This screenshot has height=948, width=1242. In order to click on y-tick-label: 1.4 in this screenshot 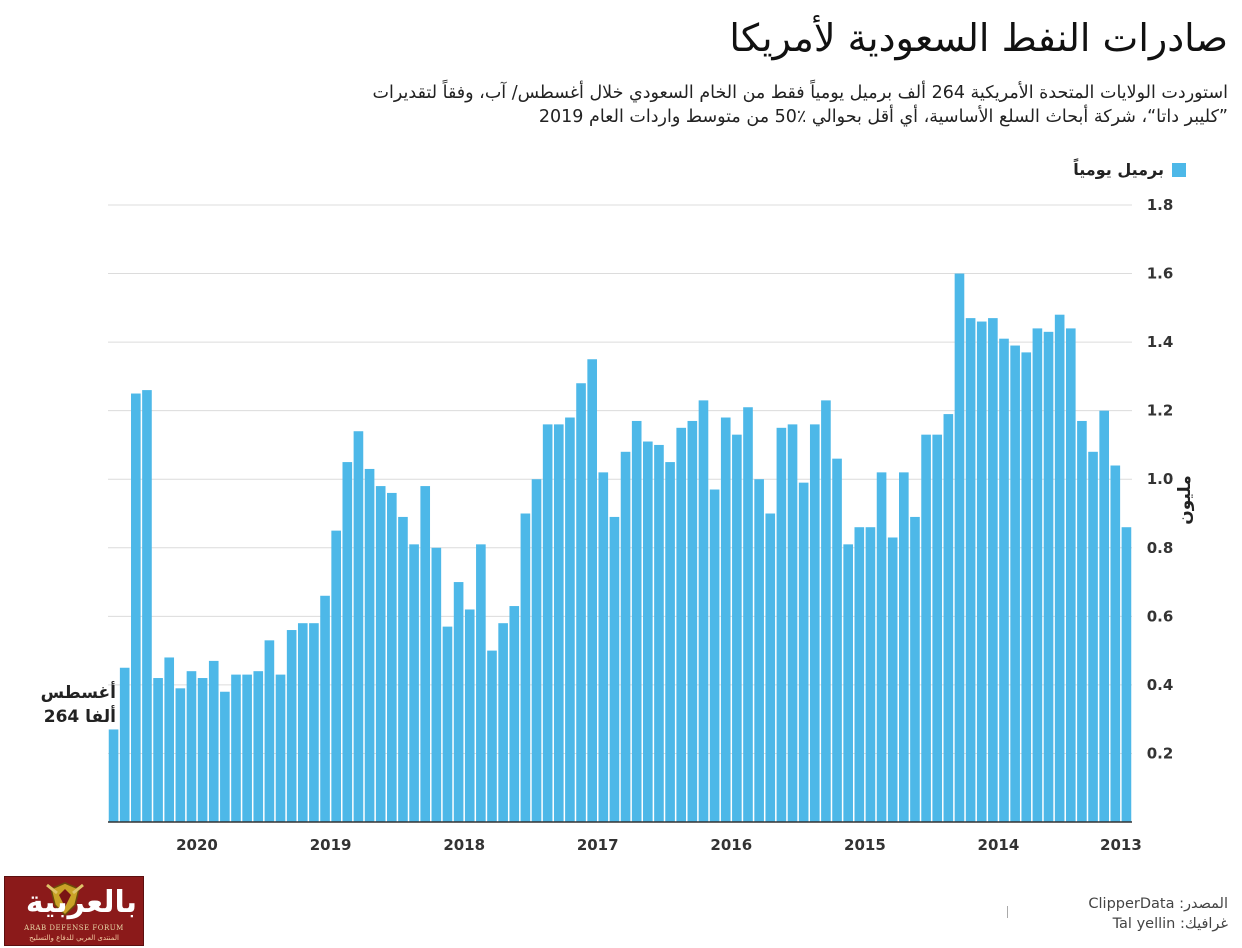, I will do `click(1160, 342)`.